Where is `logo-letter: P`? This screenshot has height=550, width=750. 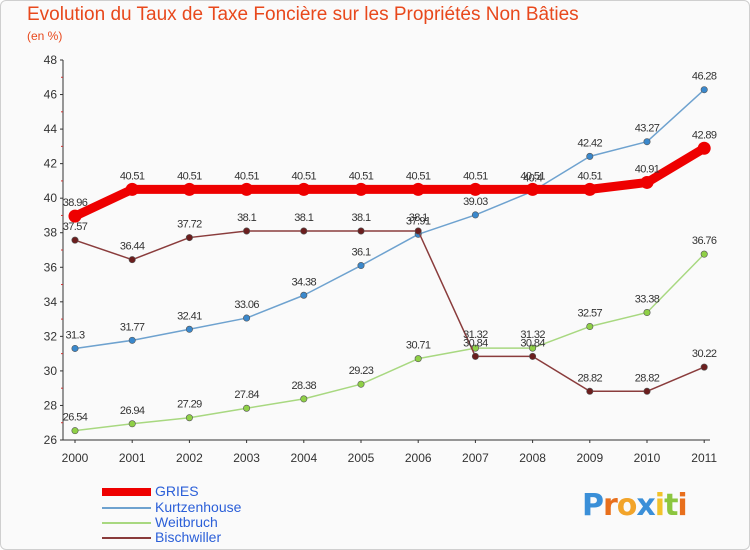
logo-letter: P is located at coordinates (593, 505).